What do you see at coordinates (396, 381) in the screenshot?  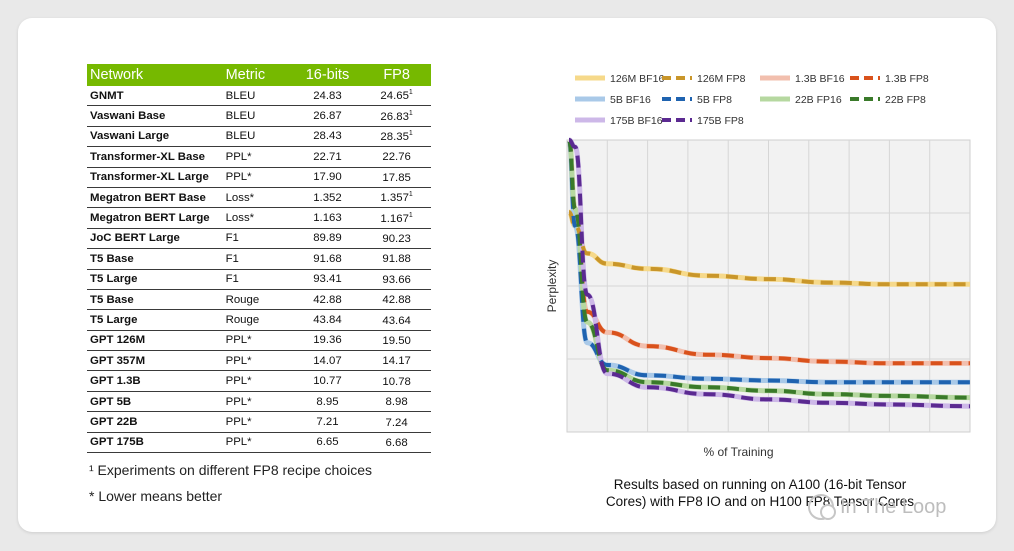 I see `cell-fp8: 10.78` at bounding box center [396, 381].